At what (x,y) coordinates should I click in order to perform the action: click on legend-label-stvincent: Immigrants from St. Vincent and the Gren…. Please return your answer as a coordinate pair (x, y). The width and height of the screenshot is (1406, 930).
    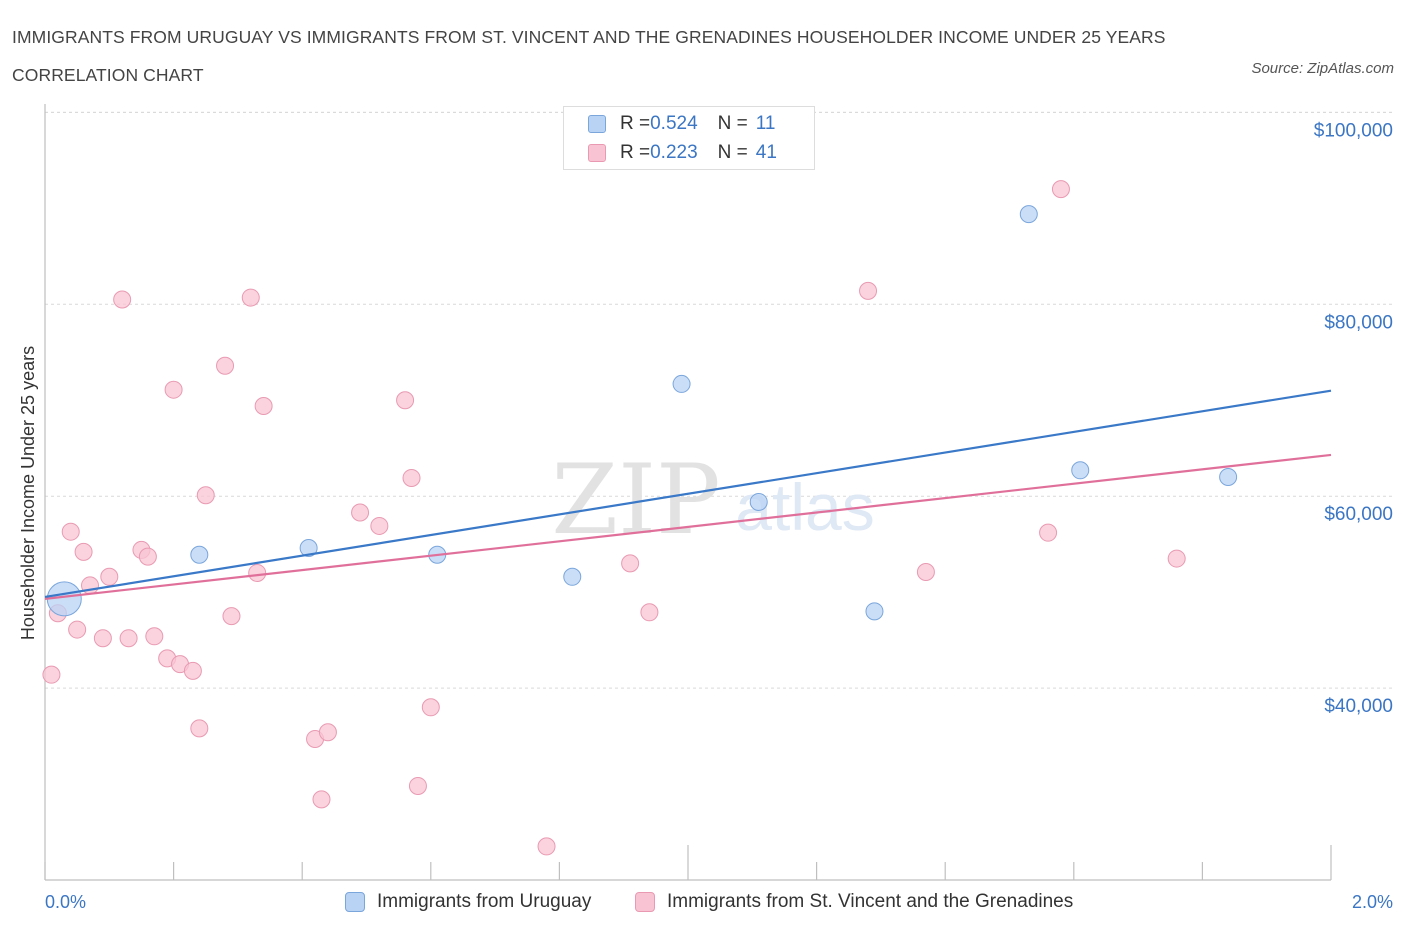
    Looking at the image, I should click on (870, 901).